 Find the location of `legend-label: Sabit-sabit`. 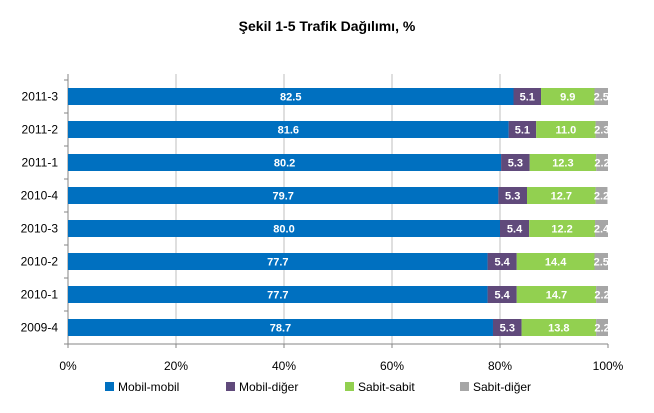

legend-label: Sabit-sabit is located at coordinates (386, 387).